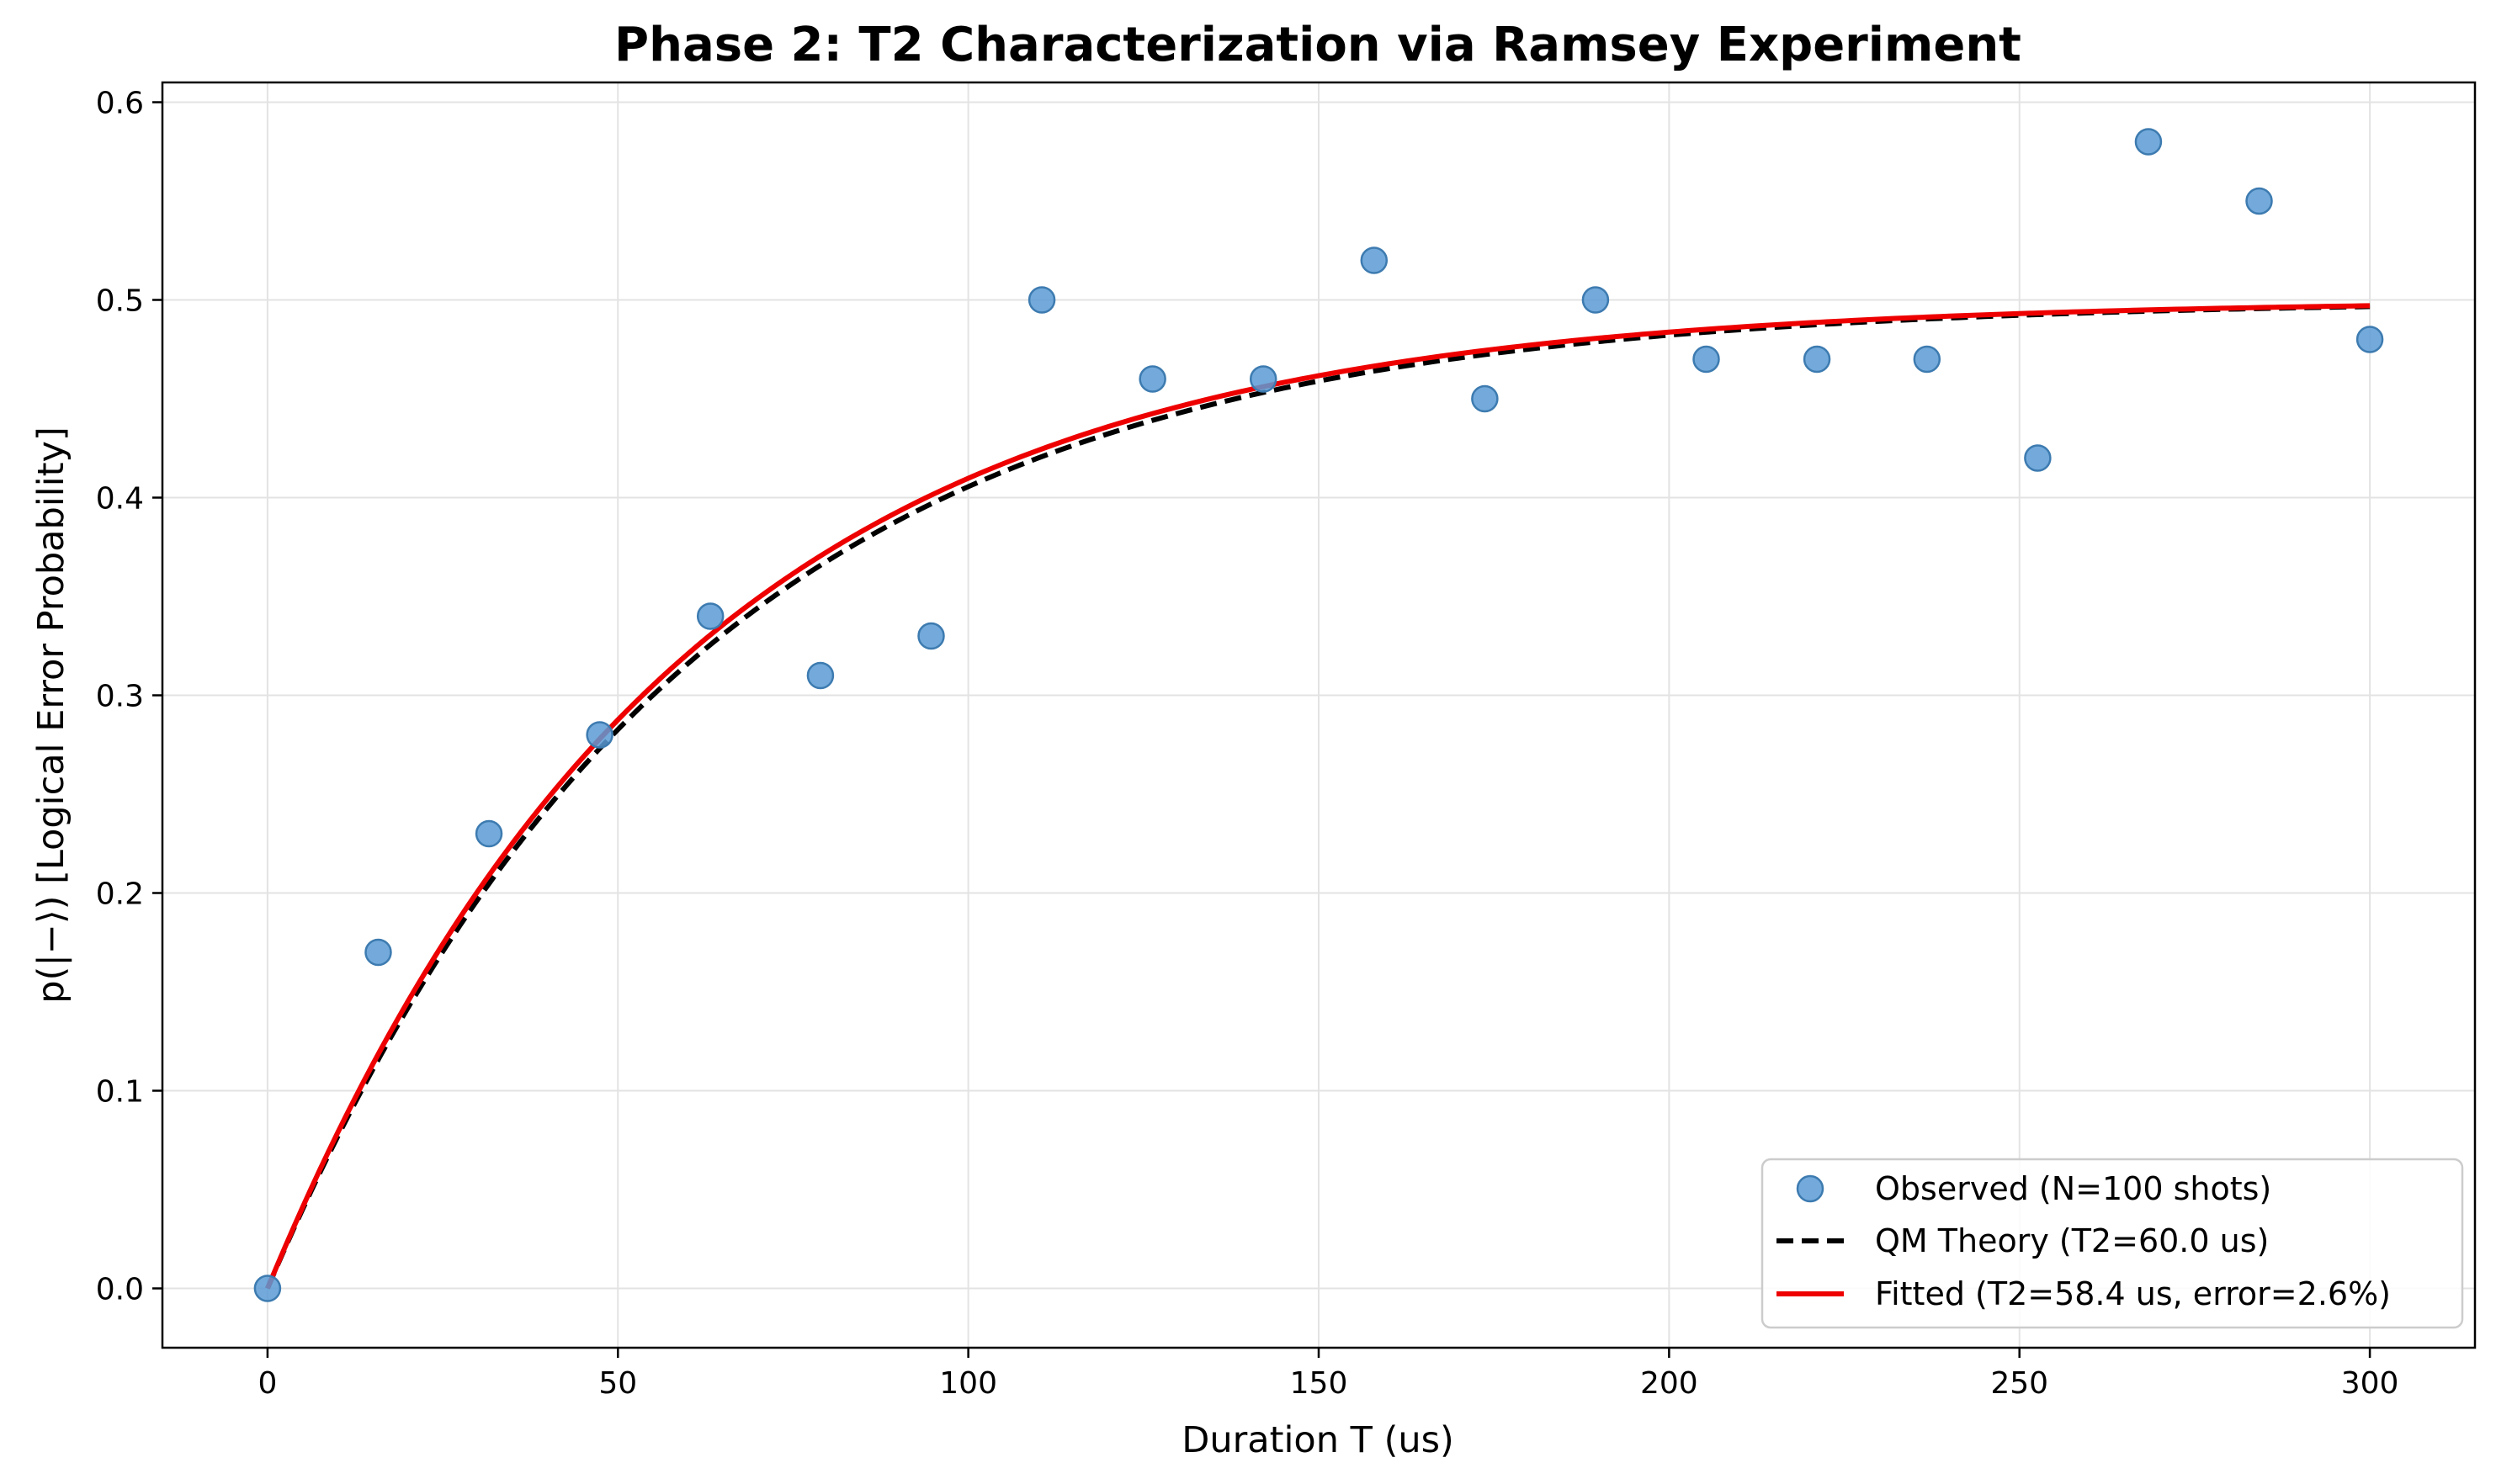 This screenshot has height=1484, width=2496. What do you see at coordinates (2072, 1240) in the screenshot?
I see `legend-label-theory: QM Theory (T2=60.0 us)` at bounding box center [2072, 1240].